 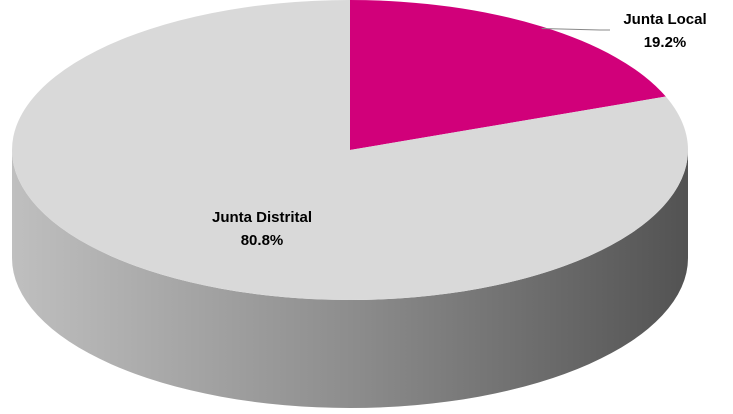 I want to click on slice-label: Junta Distrital, so click(x=262, y=217).